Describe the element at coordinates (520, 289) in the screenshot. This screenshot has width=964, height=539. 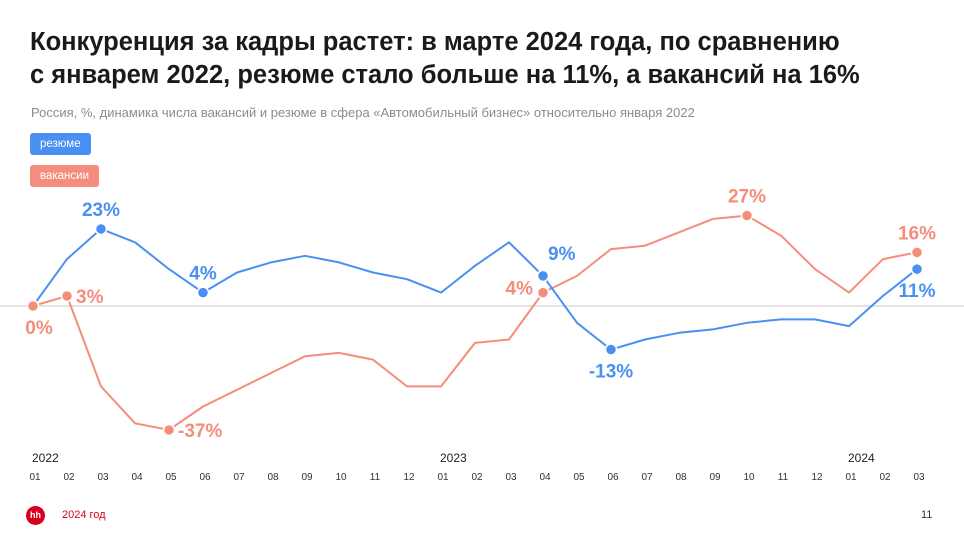
I see `data-label-vacancies: 4%` at that location.